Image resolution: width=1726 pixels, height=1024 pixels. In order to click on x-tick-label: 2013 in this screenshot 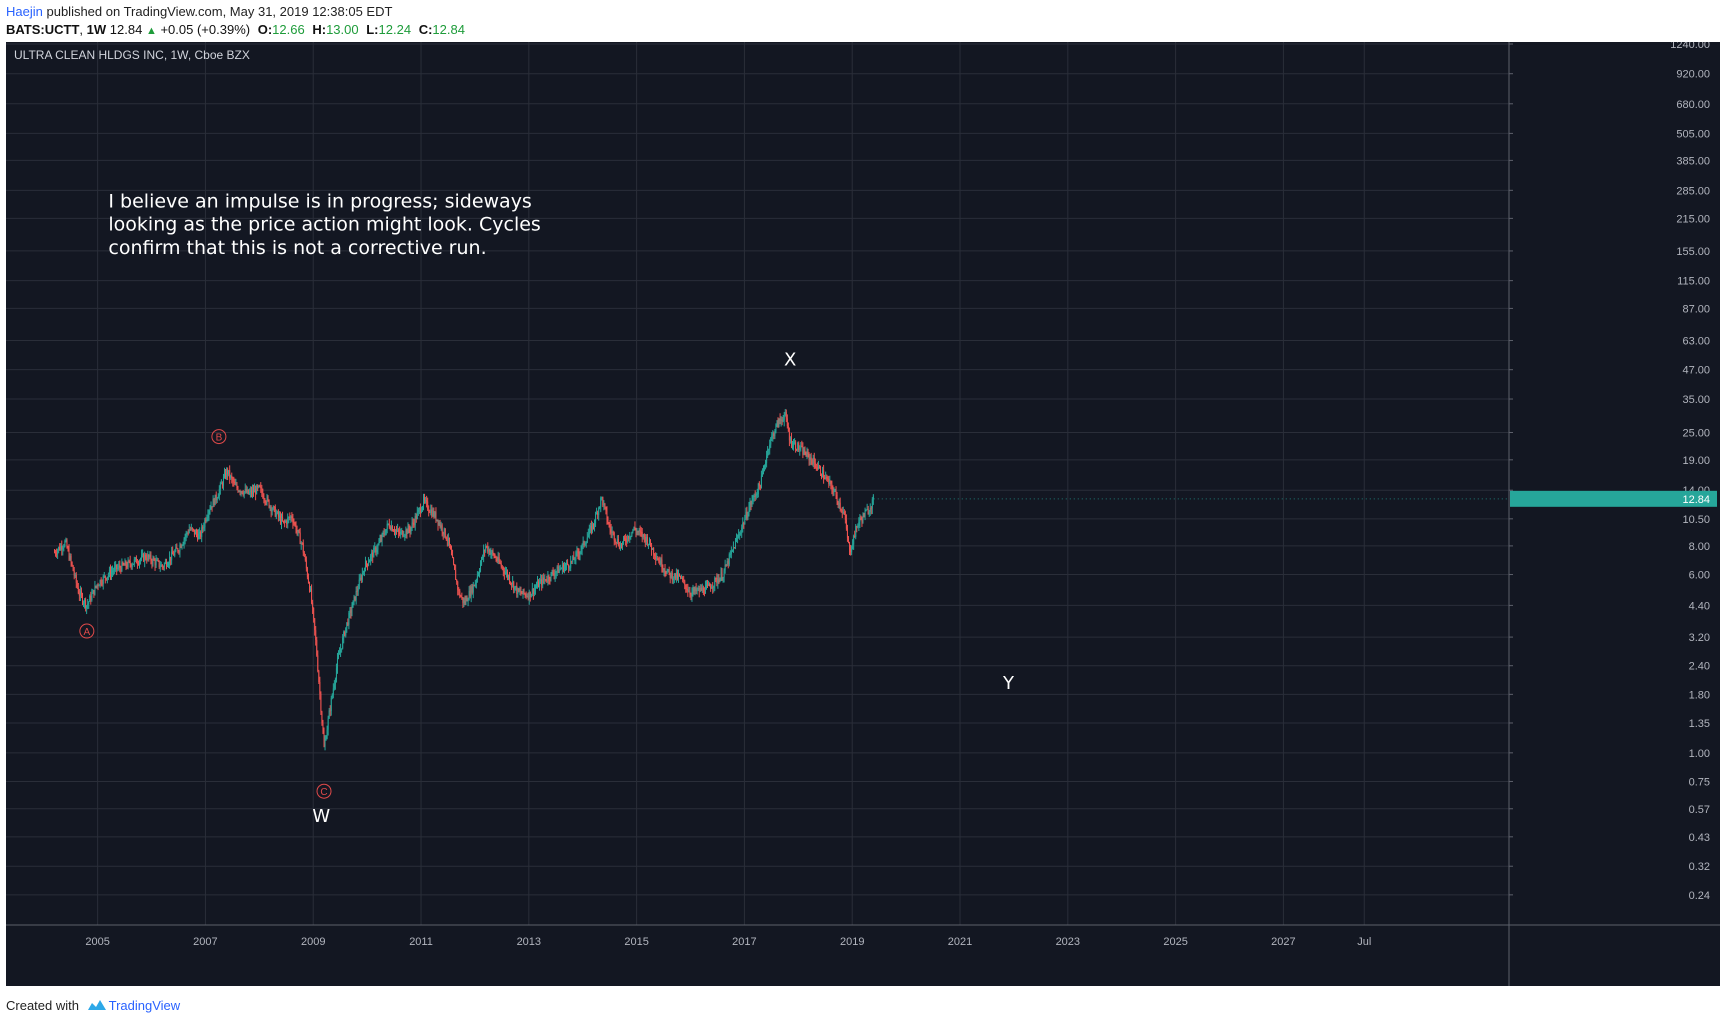, I will do `click(529, 942)`.